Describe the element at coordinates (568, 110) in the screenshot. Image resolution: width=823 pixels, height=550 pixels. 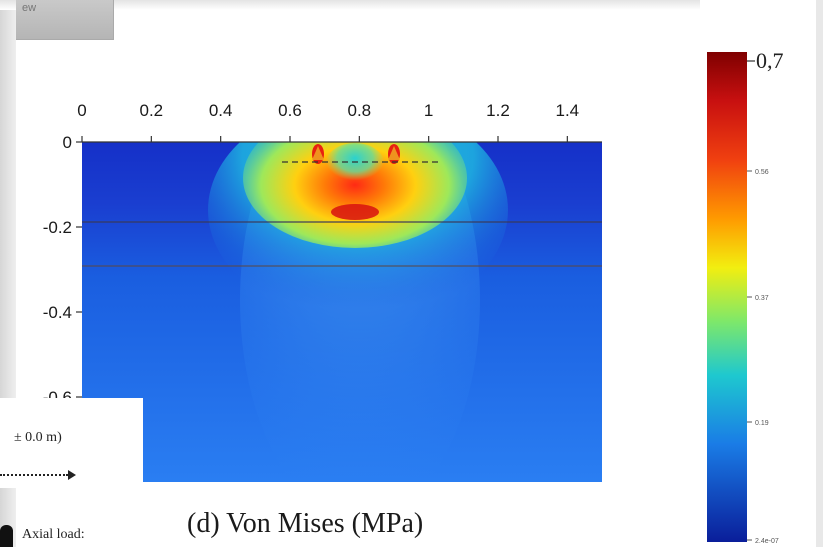
I see `x-tick-label: 1.4` at that location.